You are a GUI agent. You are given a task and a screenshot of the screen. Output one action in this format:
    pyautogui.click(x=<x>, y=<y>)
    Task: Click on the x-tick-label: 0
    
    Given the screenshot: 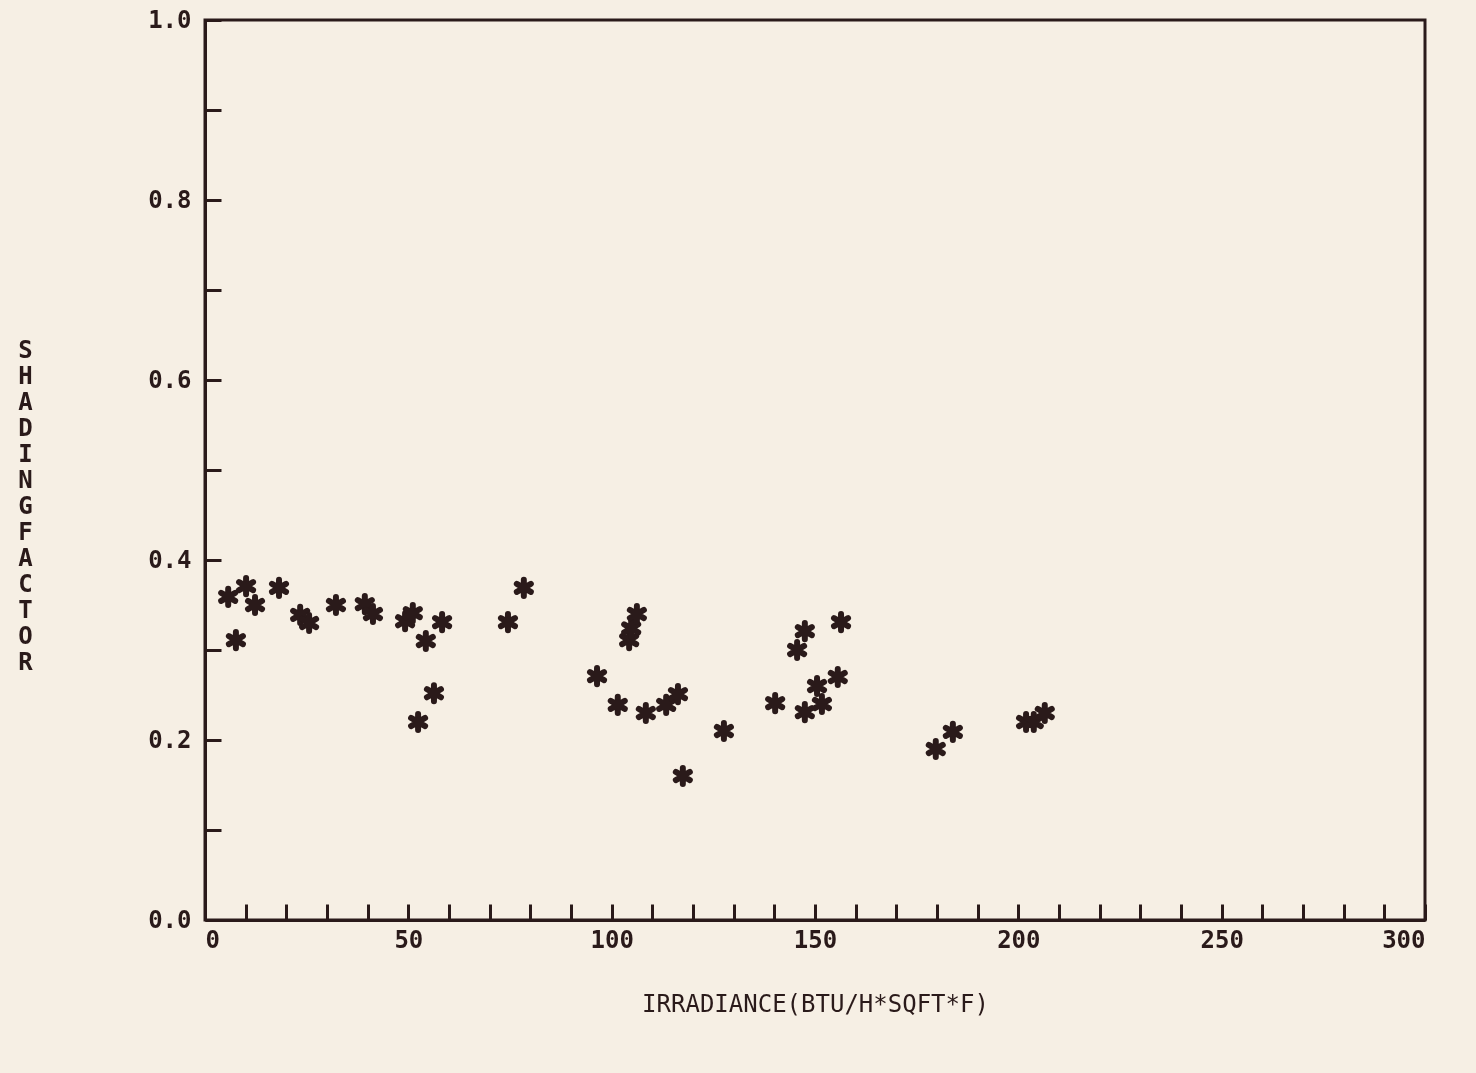 What is the action you would take?
    pyautogui.click(x=212, y=939)
    